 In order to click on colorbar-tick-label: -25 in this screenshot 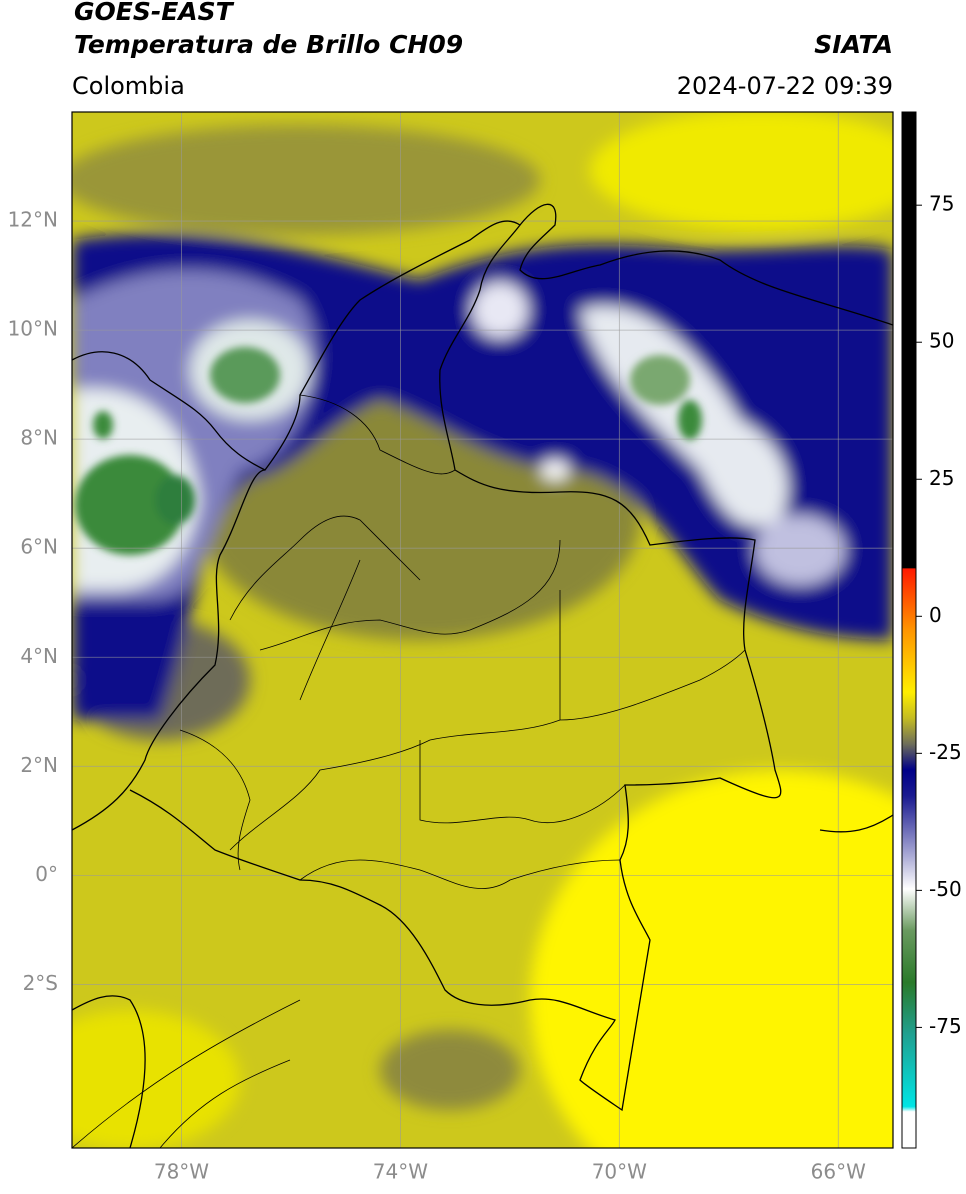, I will do `click(945, 752)`.